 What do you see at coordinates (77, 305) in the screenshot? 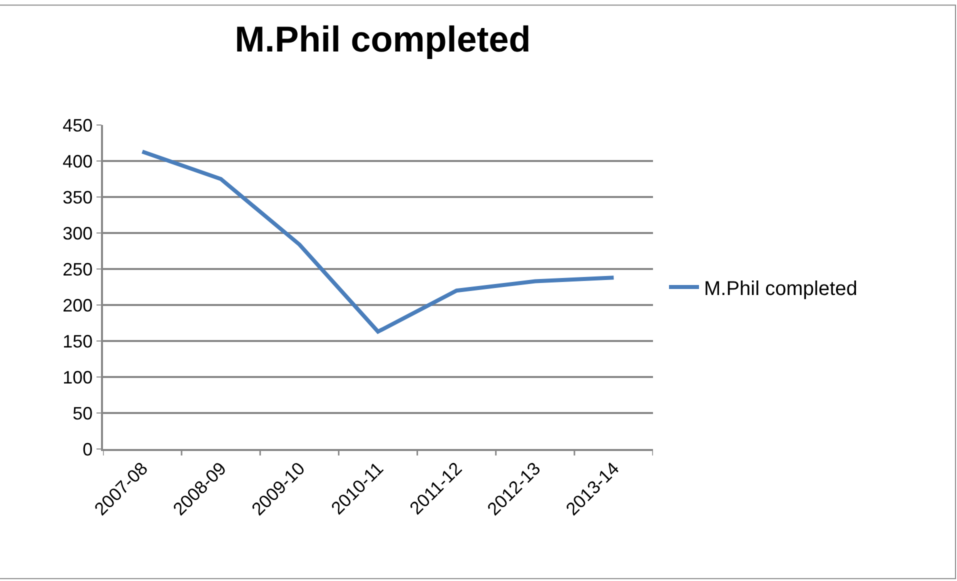
I see `y-tick-label: 200` at bounding box center [77, 305].